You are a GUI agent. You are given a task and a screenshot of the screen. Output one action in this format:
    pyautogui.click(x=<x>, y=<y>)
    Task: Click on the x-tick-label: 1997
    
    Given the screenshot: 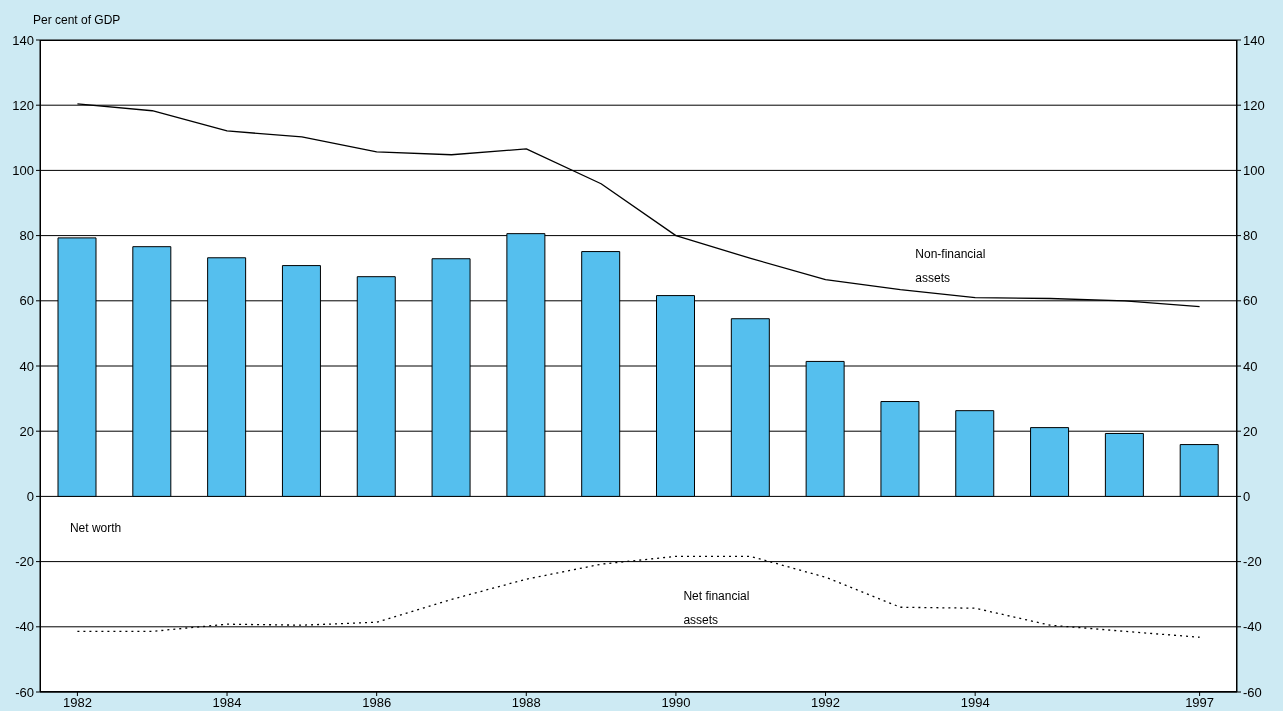 What is the action you would take?
    pyautogui.click(x=1200, y=703)
    